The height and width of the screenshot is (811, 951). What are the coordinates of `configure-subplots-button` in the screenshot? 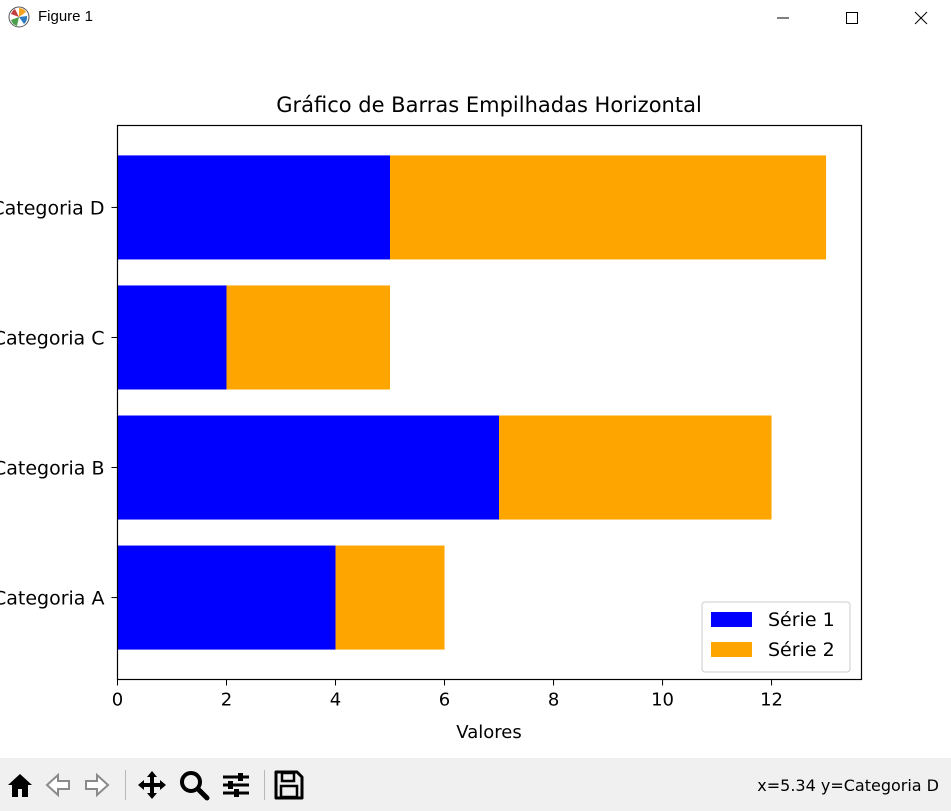 It's located at (236, 785).